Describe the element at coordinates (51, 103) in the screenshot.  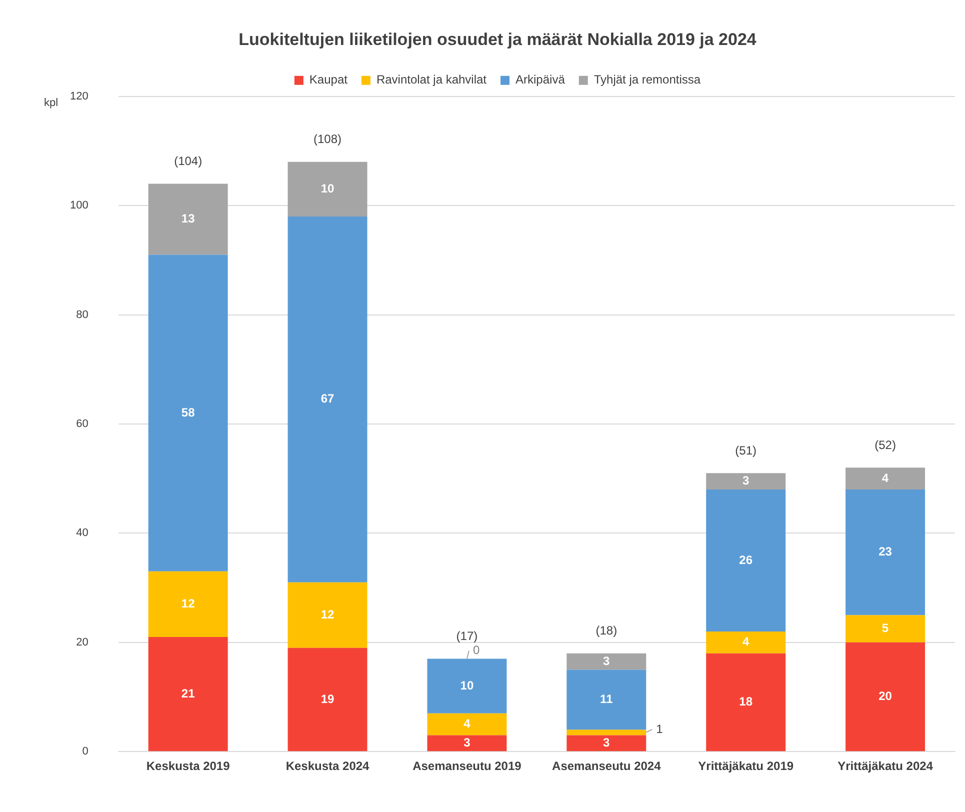
I see `y-axis-title: kpl` at that location.